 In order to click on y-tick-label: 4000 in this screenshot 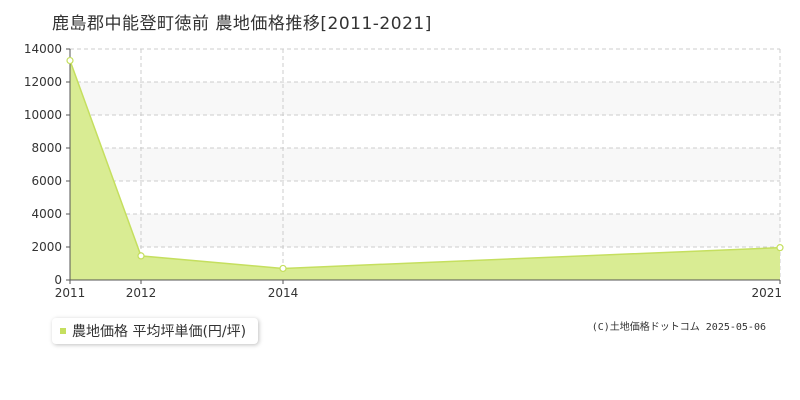, I will do `click(46, 214)`.